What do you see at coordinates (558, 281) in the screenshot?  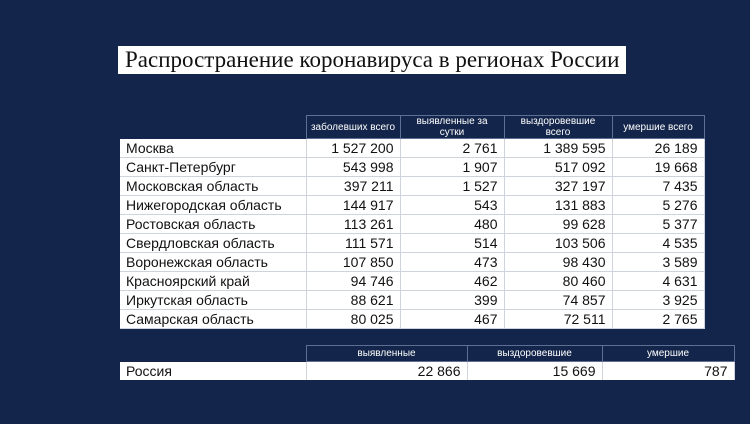 I see `recovered-value: 80 460` at bounding box center [558, 281].